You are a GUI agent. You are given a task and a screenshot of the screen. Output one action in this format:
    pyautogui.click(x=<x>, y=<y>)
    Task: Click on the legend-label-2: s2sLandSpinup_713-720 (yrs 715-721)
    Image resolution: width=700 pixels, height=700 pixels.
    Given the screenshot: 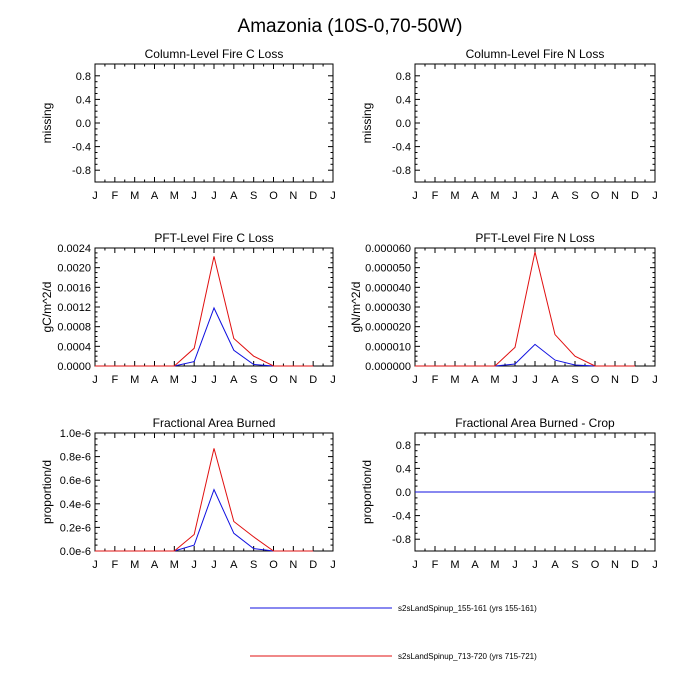 What is the action you would take?
    pyautogui.click(x=467, y=656)
    